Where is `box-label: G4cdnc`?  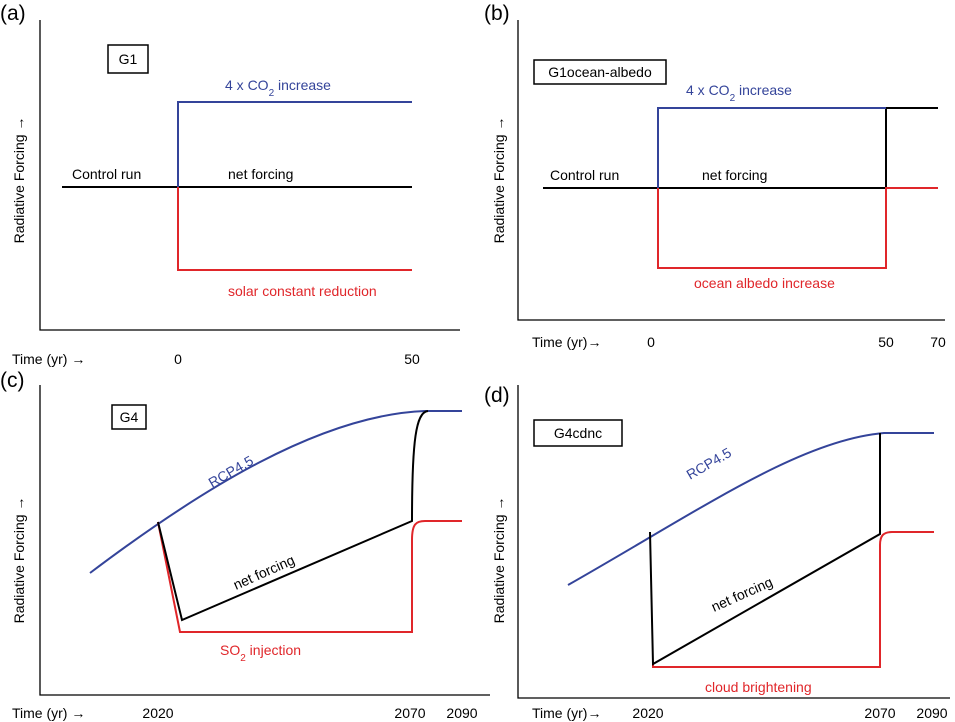
box-label: G4cdnc is located at coordinates (578, 433).